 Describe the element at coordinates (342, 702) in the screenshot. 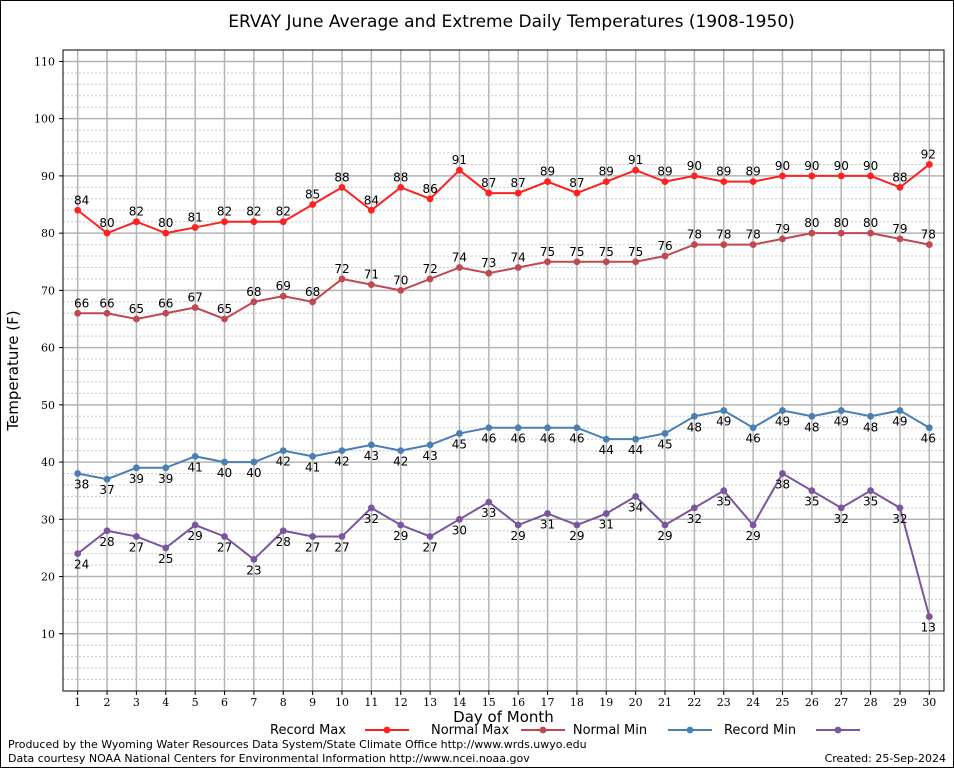

I see `x-tick-label: 10` at that location.